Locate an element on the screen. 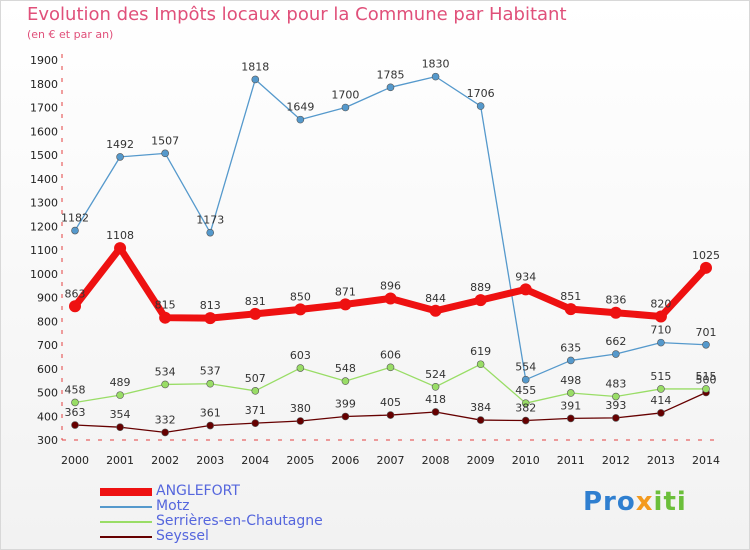 The image size is (750, 550). data-label-serrieres: 458 is located at coordinates (75, 389).